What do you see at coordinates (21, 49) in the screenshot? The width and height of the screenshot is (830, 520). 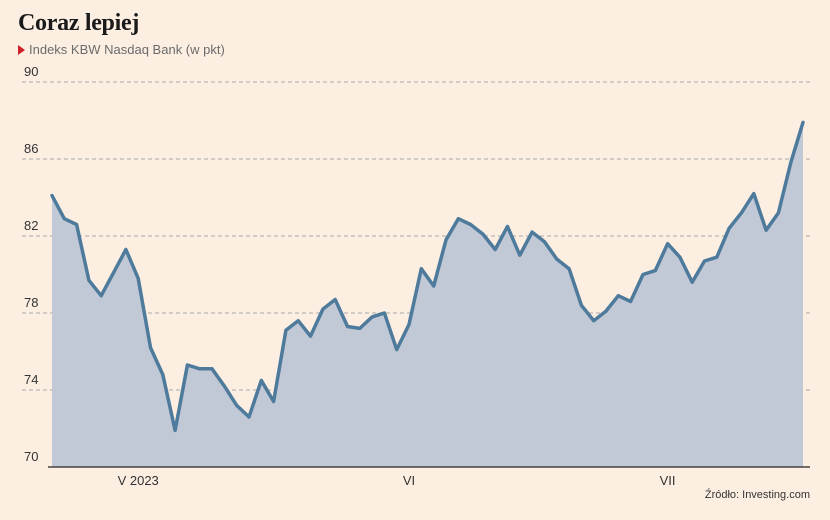 I see `triangle-marker-icon` at bounding box center [21, 49].